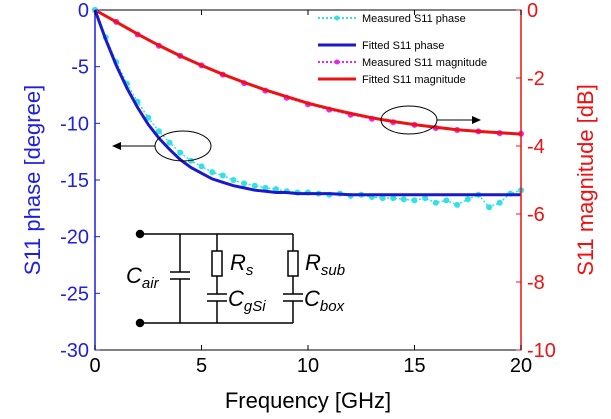 The height and width of the screenshot is (419, 611). What do you see at coordinates (536, 283) in the screenshot?
I see `right-tick-label: -8` at bounding box center [536, 283].